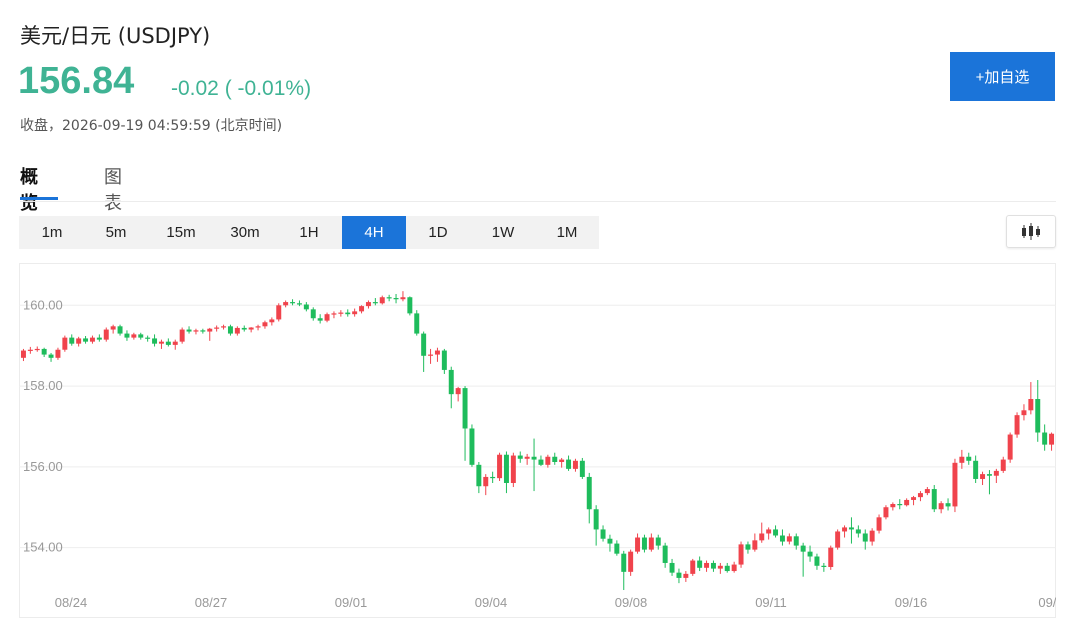  I want to click on period-5m: 5m, so click(116, 232).